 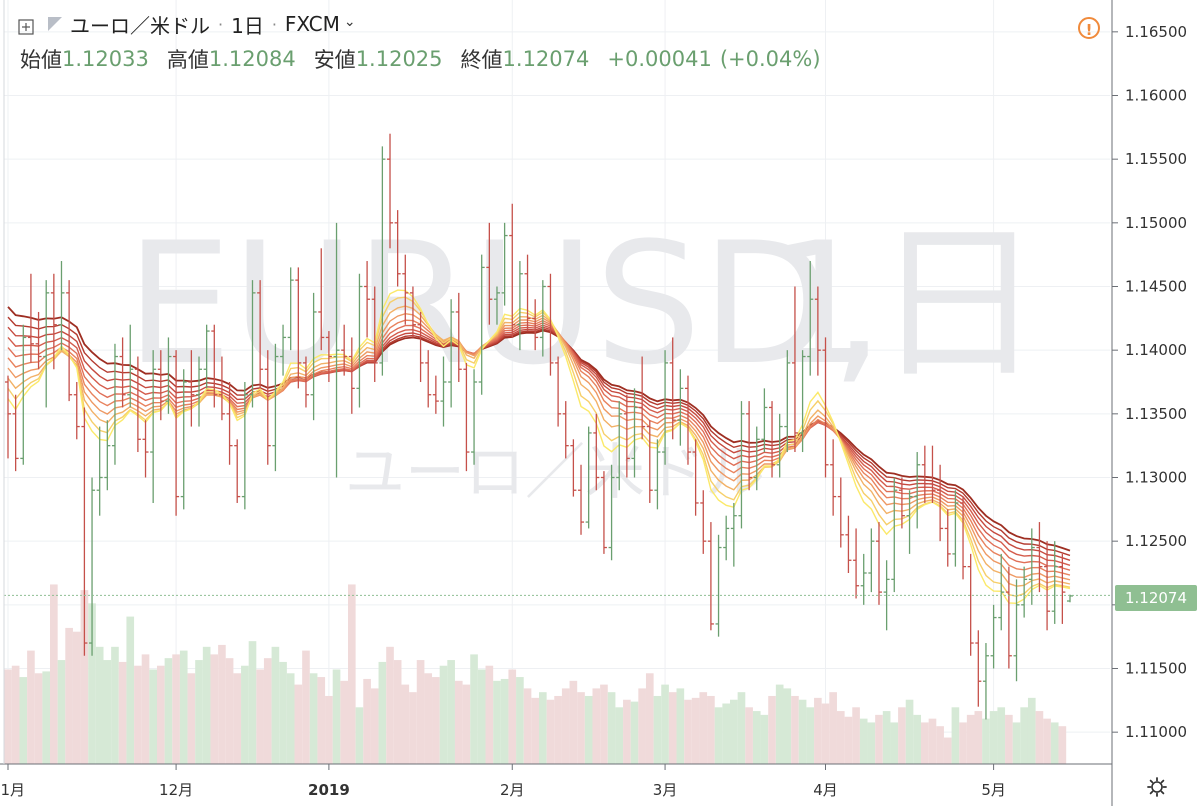 I want to click on price-tick-label: 1.14000, so click(x=1156, y=350).